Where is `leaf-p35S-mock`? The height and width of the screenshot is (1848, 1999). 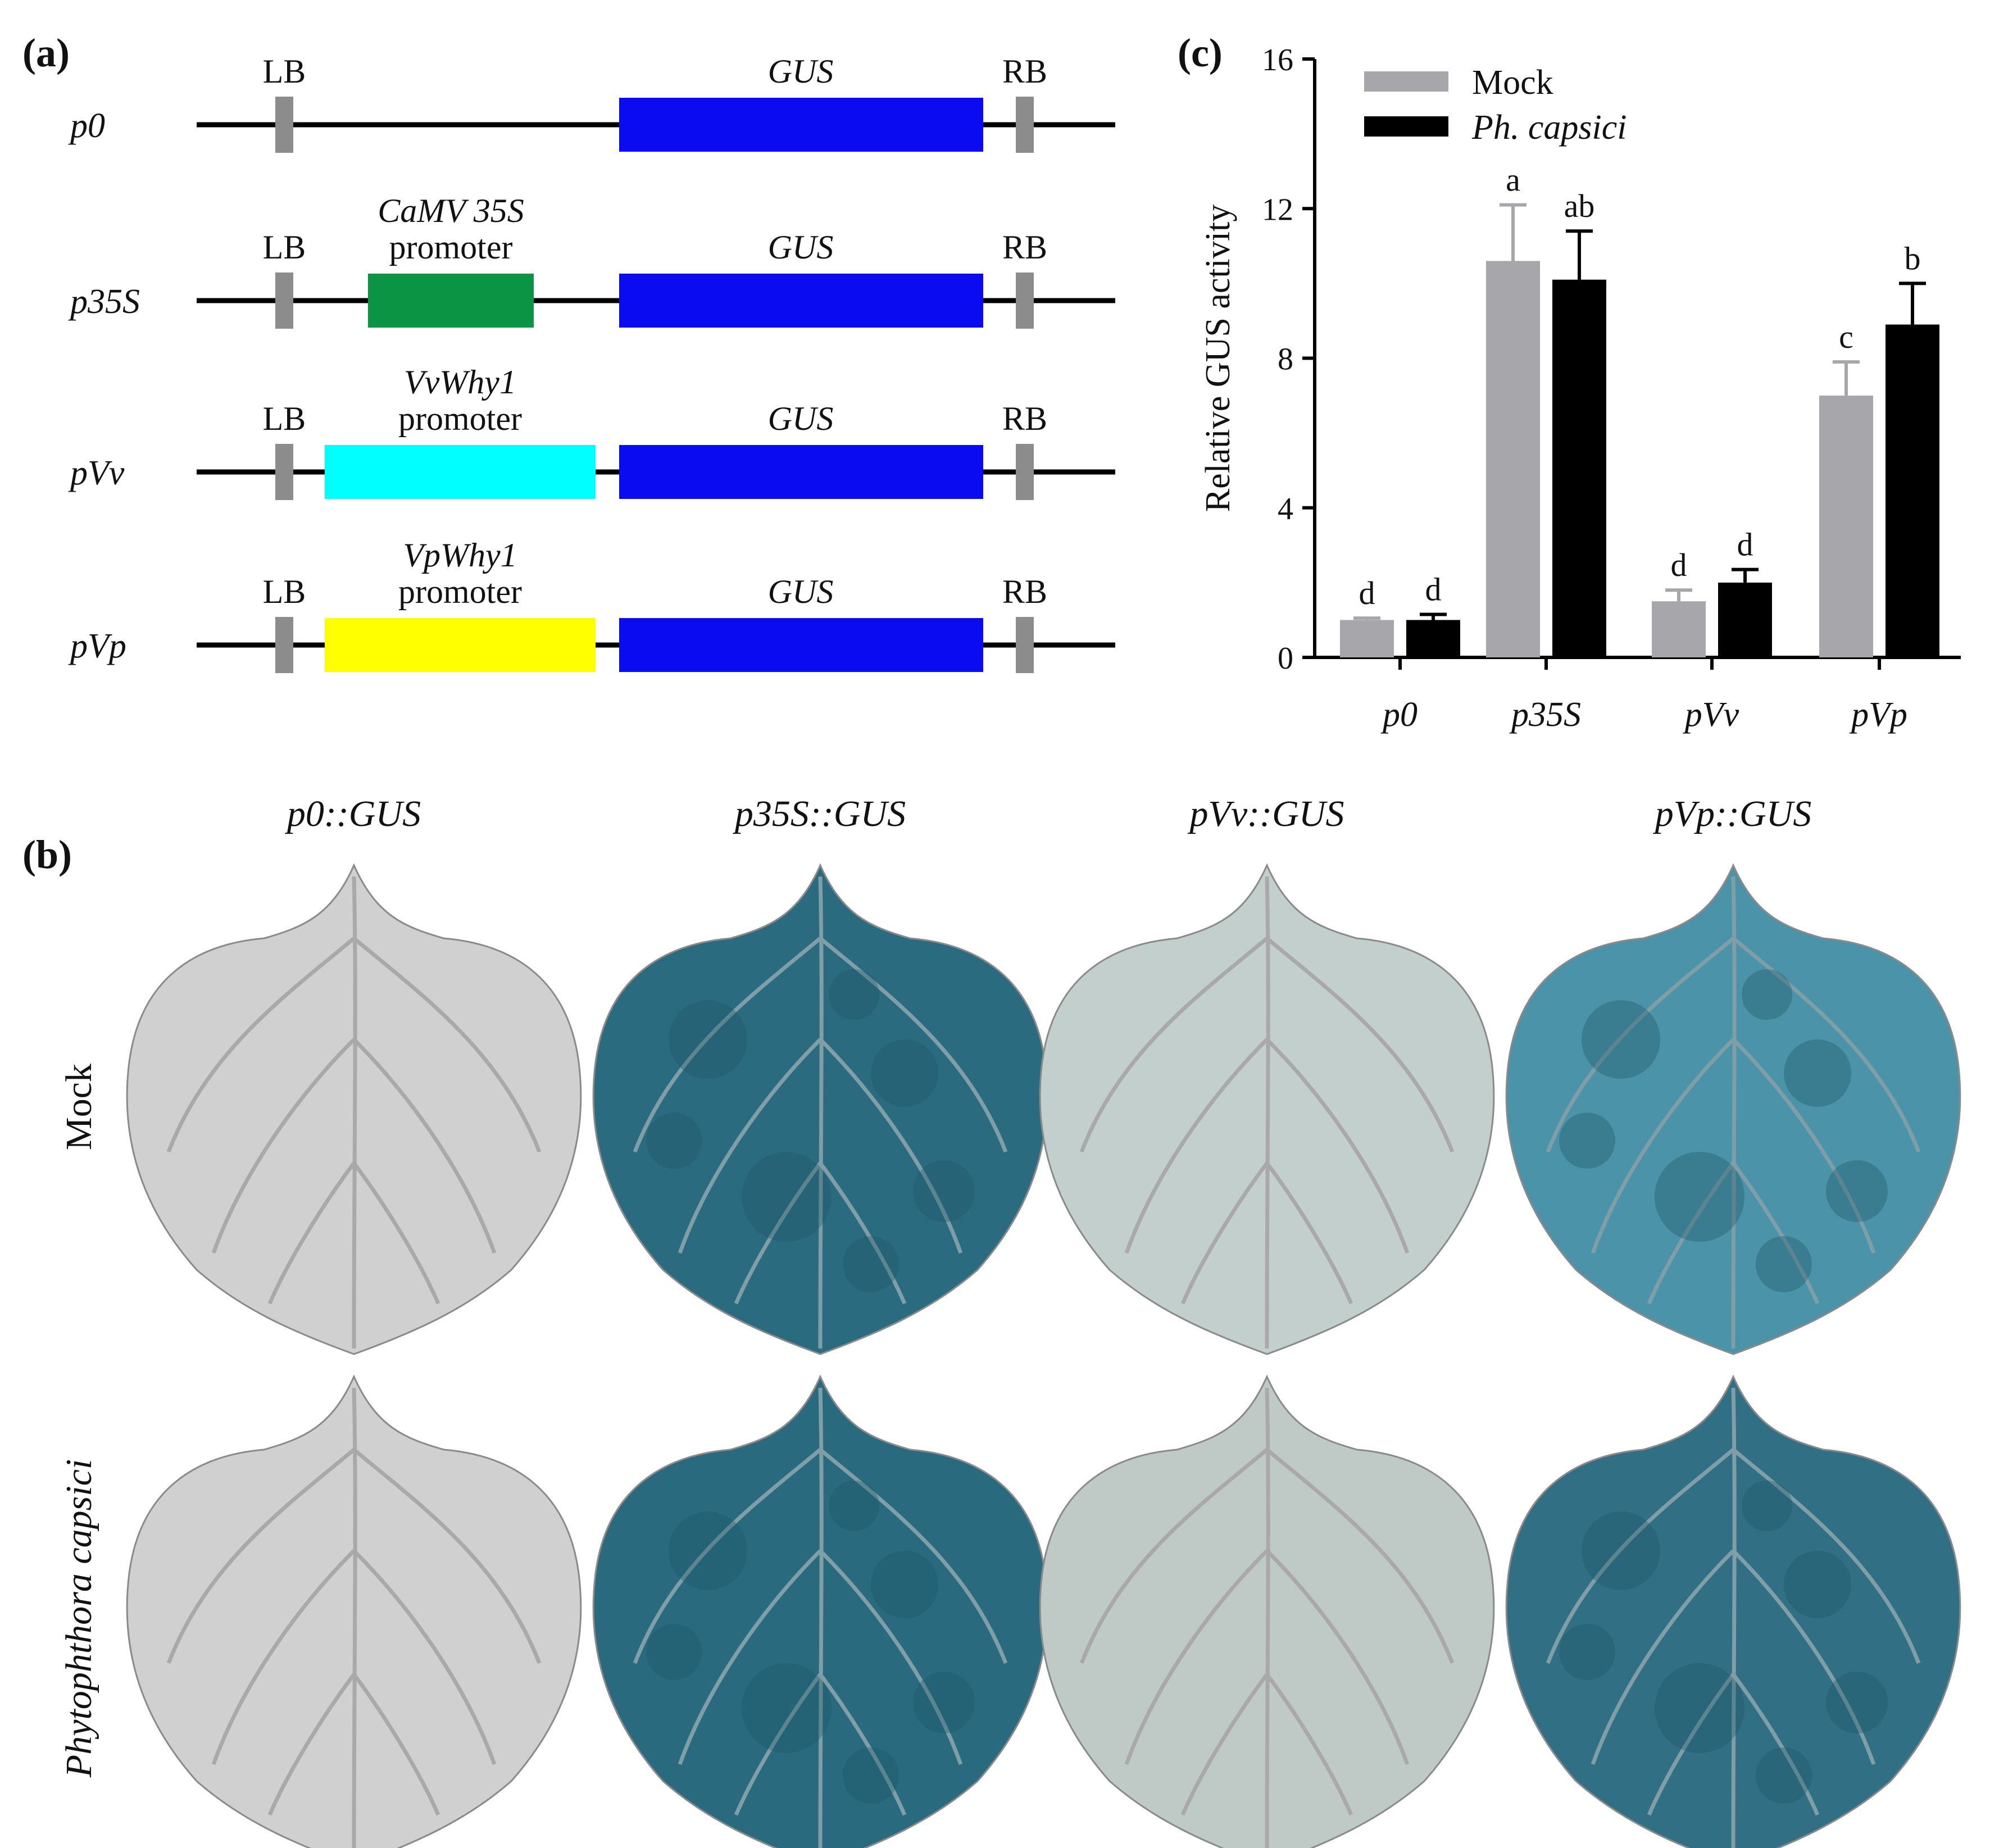
leaf-p35S-mock is located at coordinates (820, 1109).